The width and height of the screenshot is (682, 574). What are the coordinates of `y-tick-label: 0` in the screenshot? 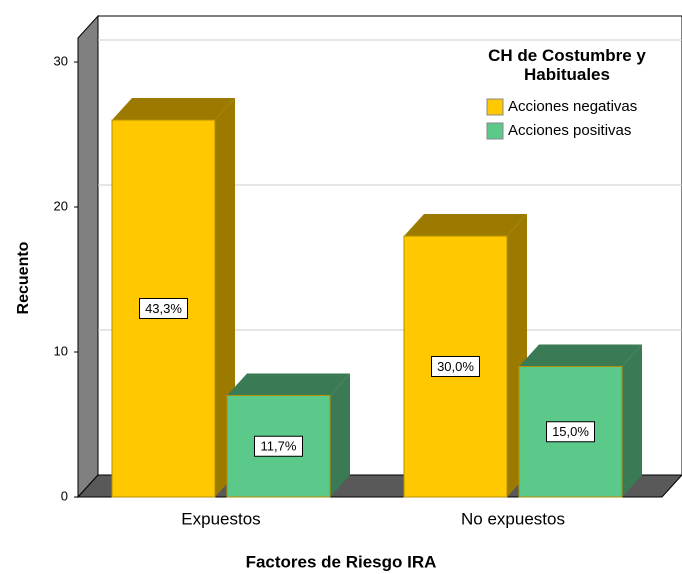 It's located at (64, 495).